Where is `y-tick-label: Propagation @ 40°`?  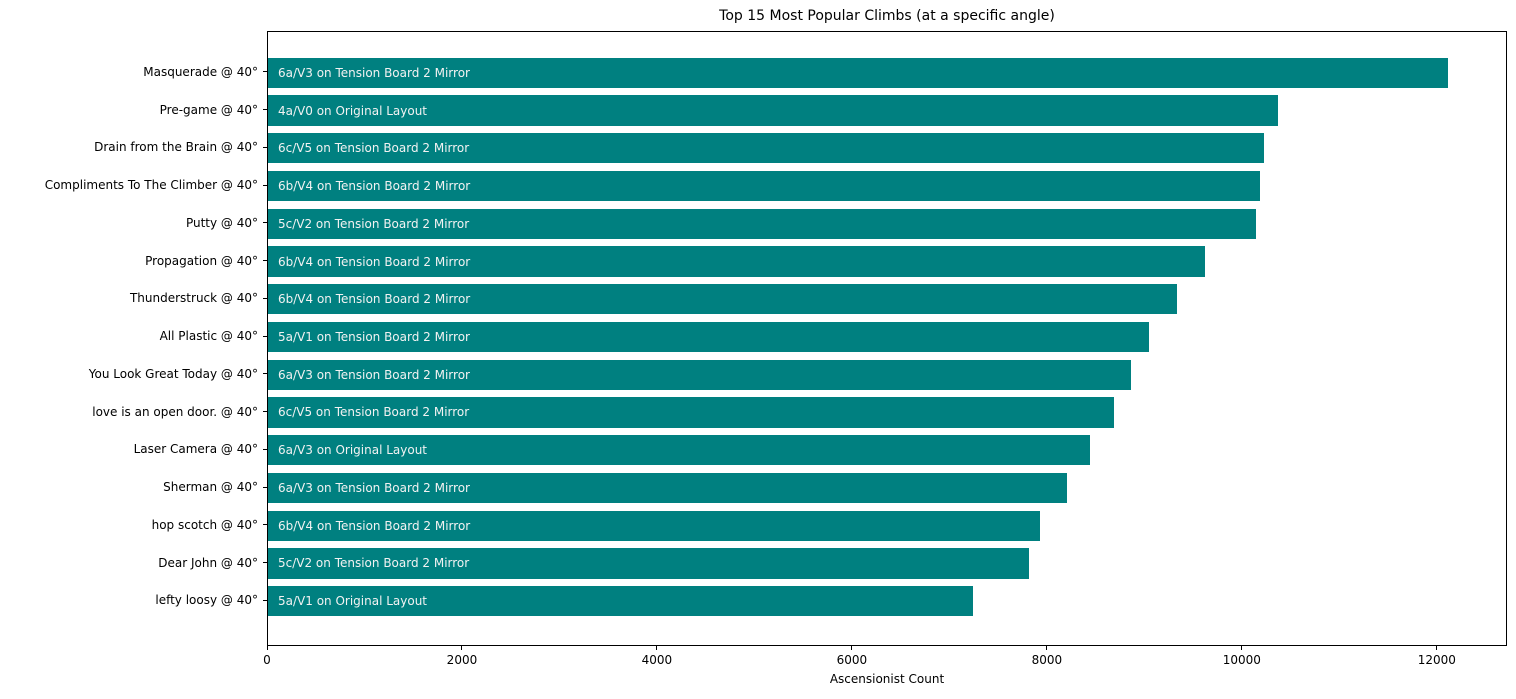
y-tick-label: Propagation @ 40° is located at coordinates (201, 260).